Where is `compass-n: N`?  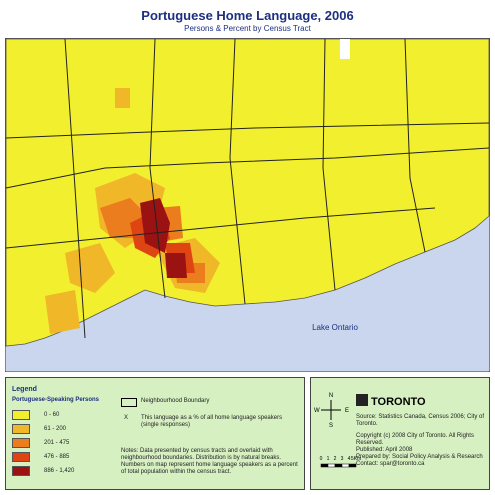 compass-n: N is located at coordinates (331, 396).